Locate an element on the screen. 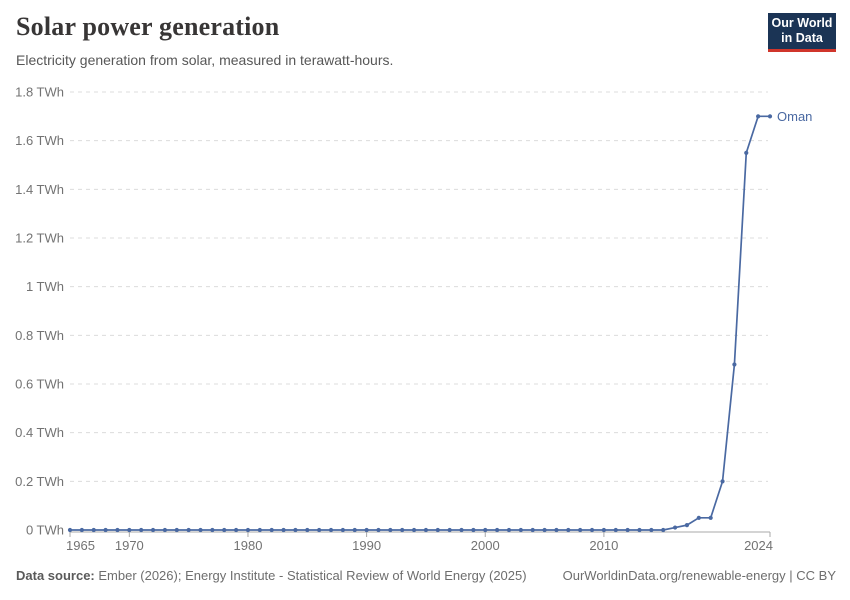 The width and height of the screenshot is (850, 600). owid-logo-line1: Our World is located at coordinates (802, 23).